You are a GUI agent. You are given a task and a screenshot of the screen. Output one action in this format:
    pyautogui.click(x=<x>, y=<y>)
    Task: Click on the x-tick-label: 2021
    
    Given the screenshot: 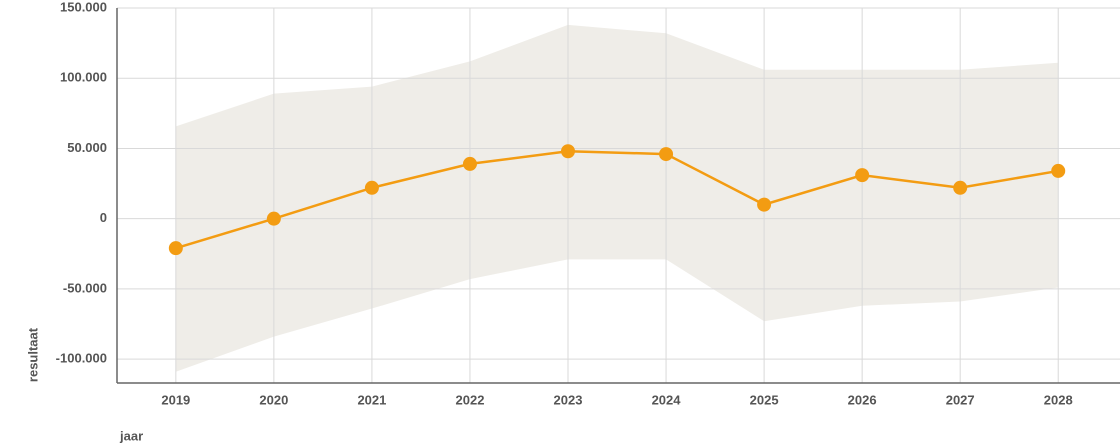 What is the action you would take?
    pyautogui.click(x=371, y=399)
    